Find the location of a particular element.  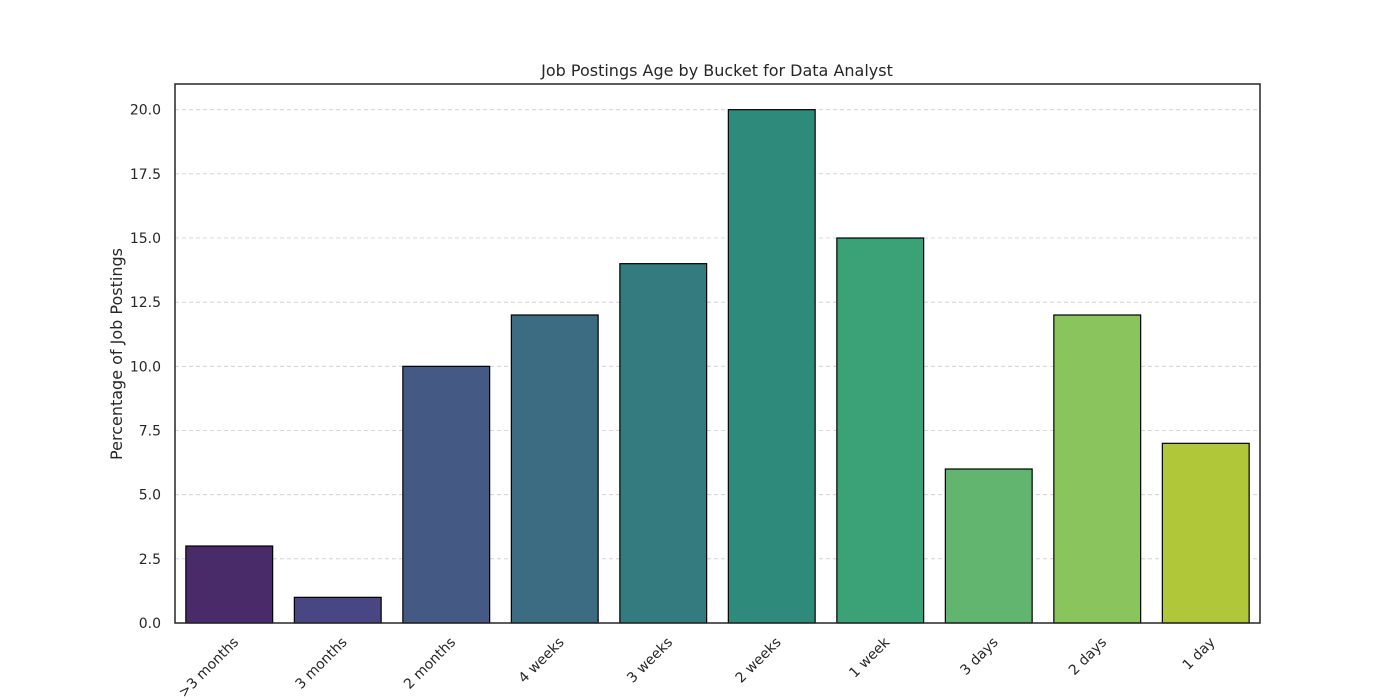

x-tick-label: 1 day is located at coordinates (1199, 654).